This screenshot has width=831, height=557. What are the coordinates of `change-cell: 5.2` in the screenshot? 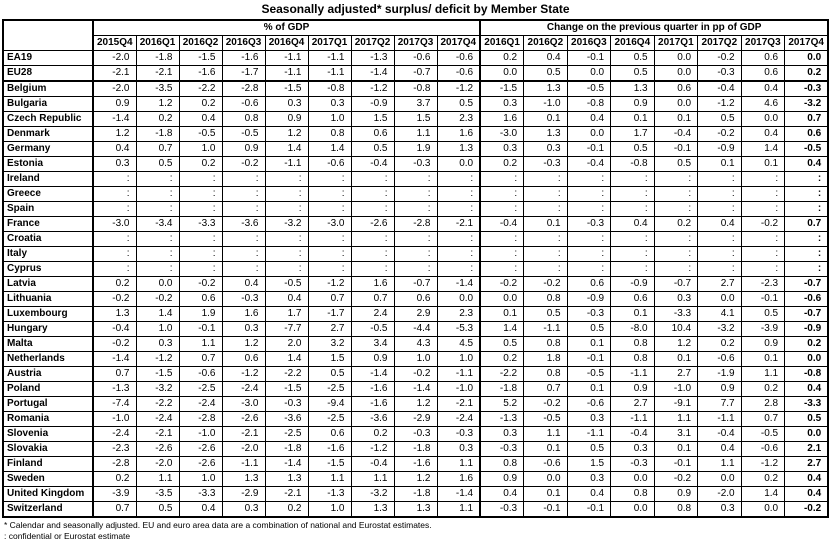 It's located at (502, 404).